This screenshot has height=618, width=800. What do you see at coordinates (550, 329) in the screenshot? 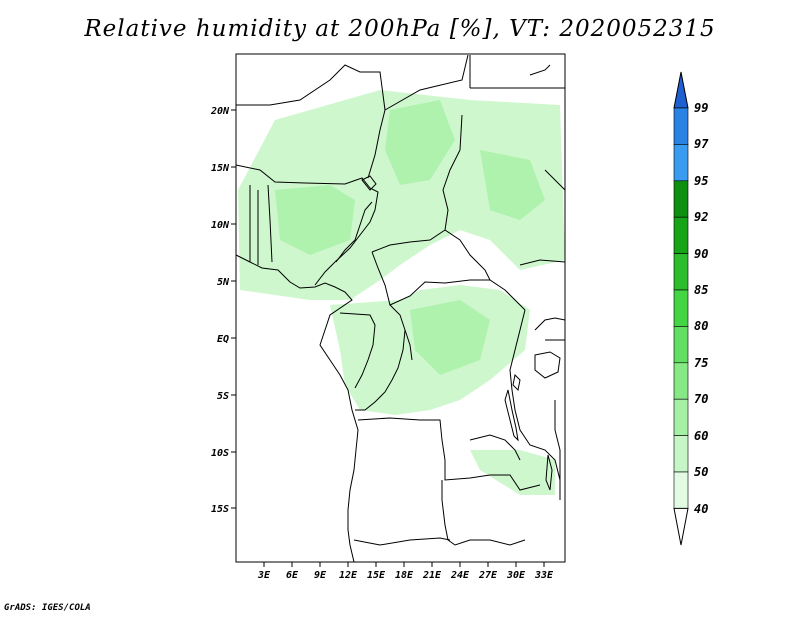
I see `border-uganda-kenya` at bounding box center [550, 329].